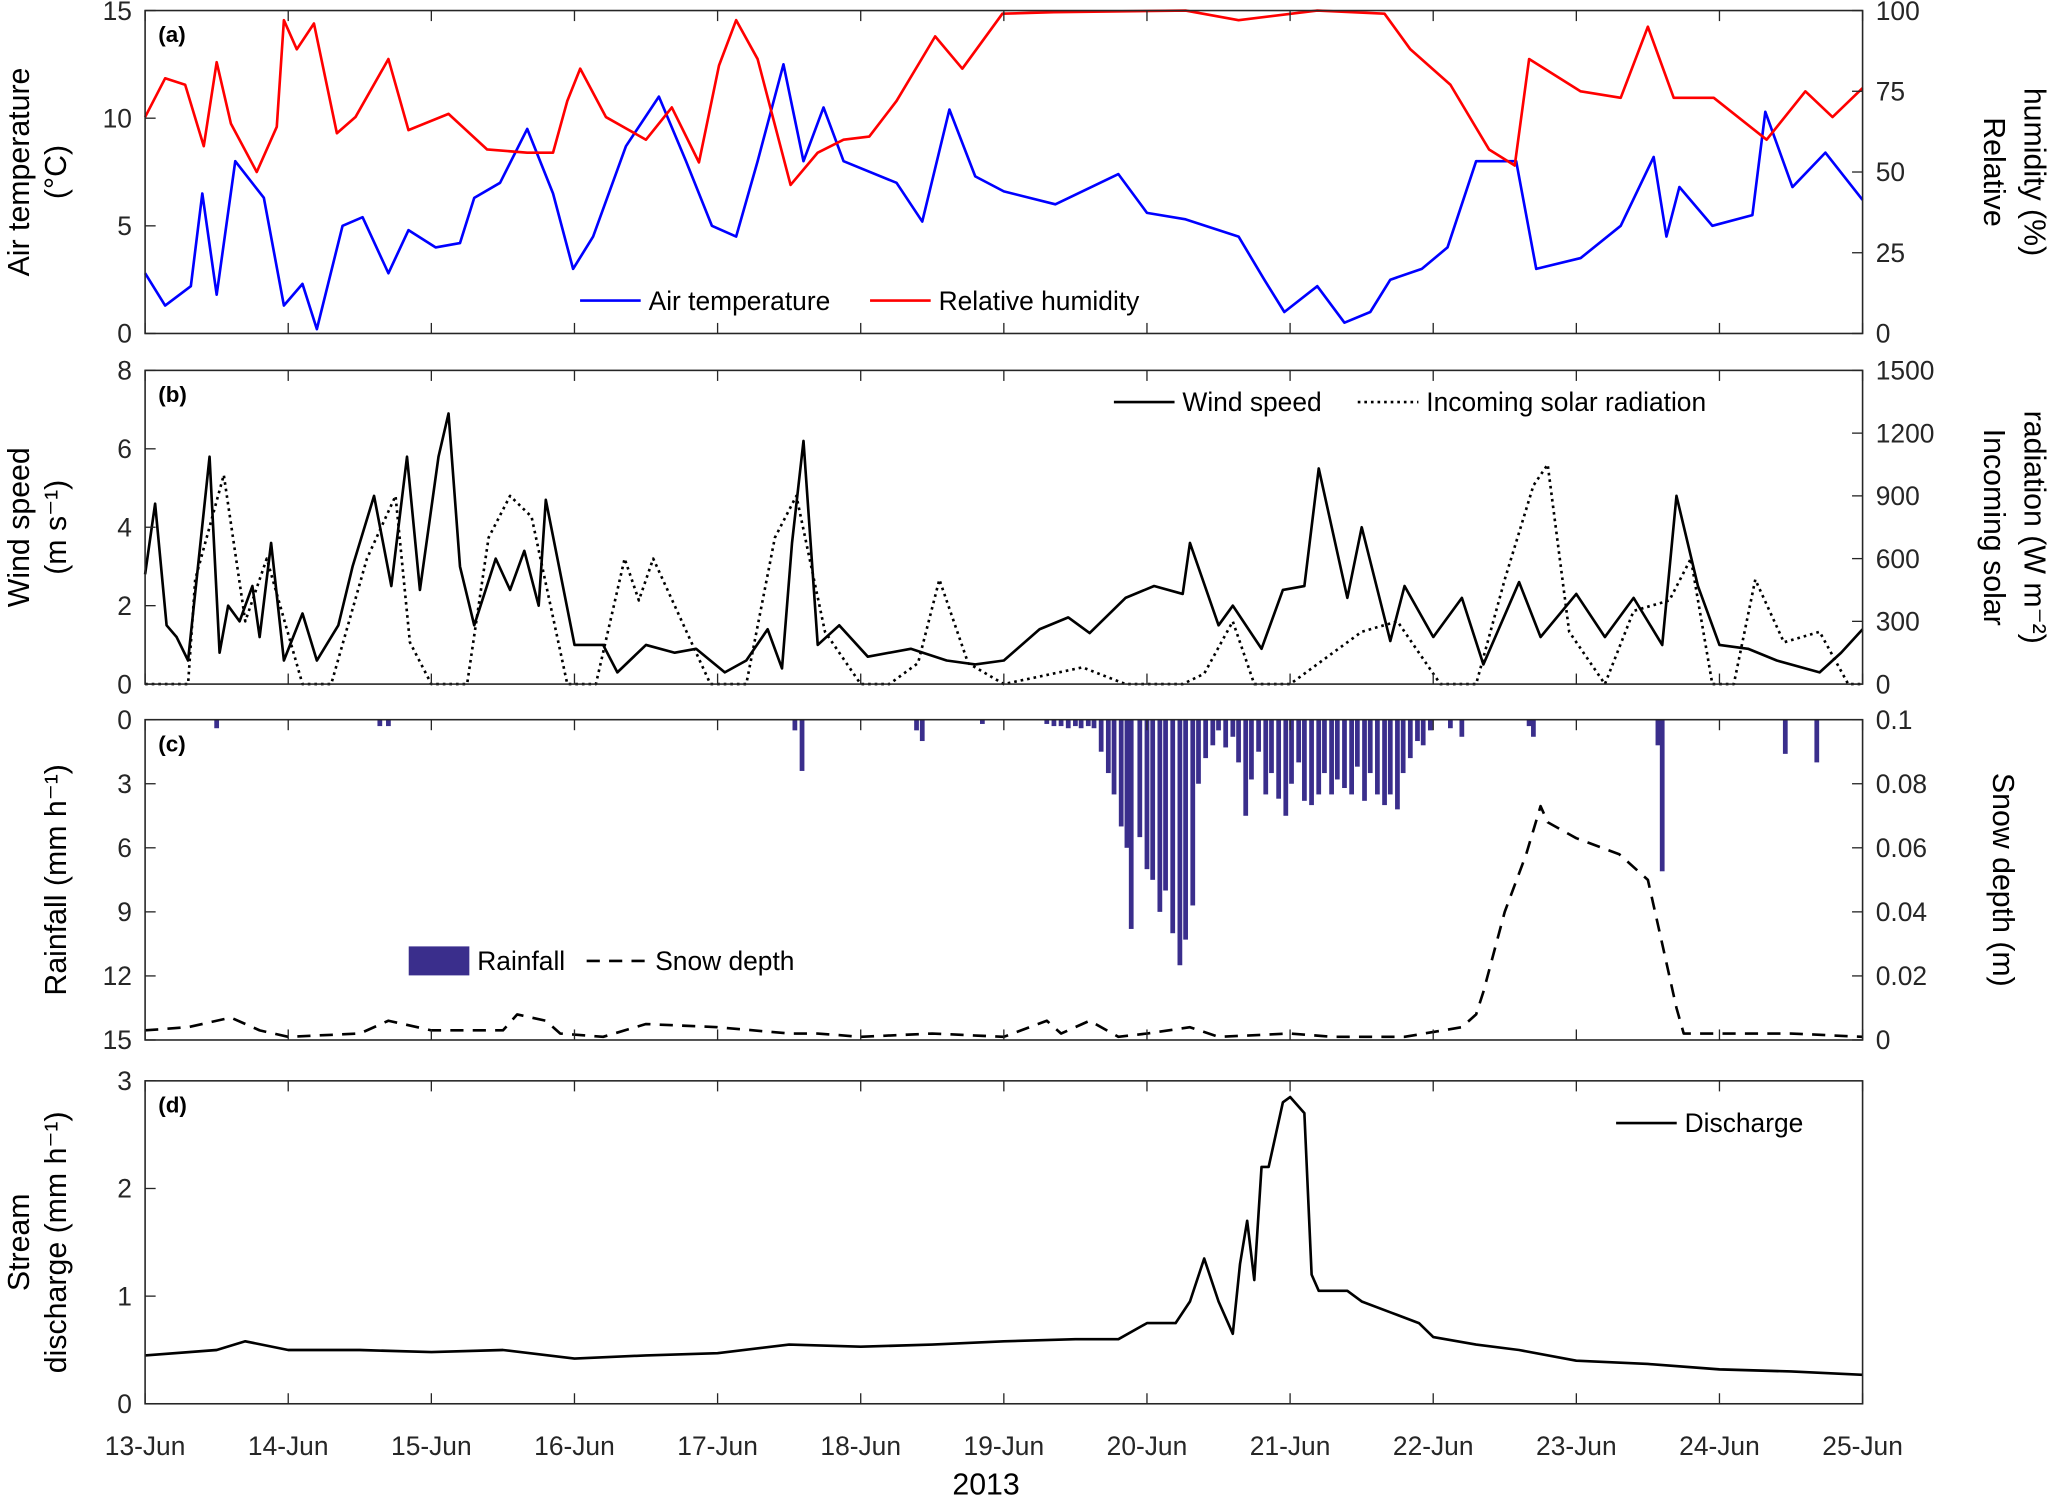  Describe the element at coordinates (1901, 912) in the screenshot. I see `y-tick-label-right: 0.04` at that location.